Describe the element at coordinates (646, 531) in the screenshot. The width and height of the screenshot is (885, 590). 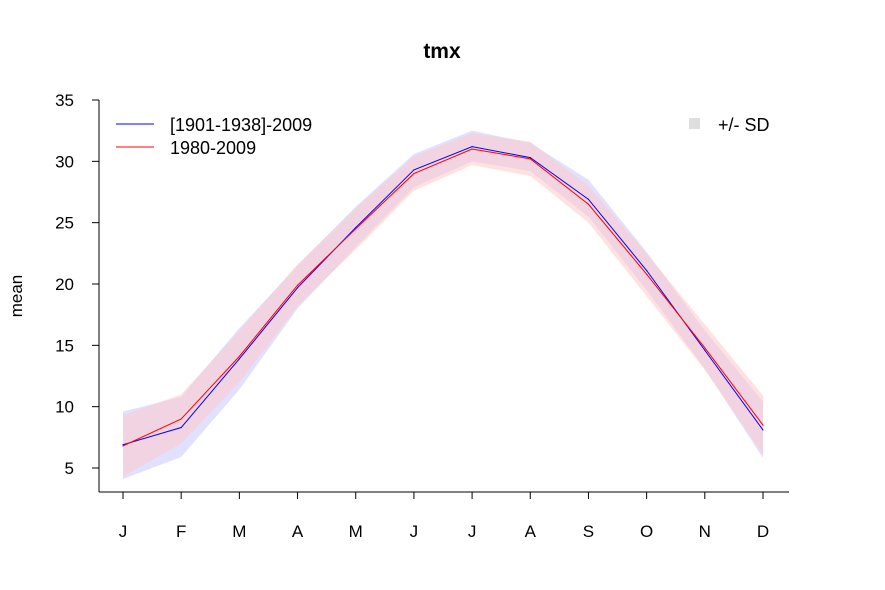
I see `x-tick-label: O` at that location.